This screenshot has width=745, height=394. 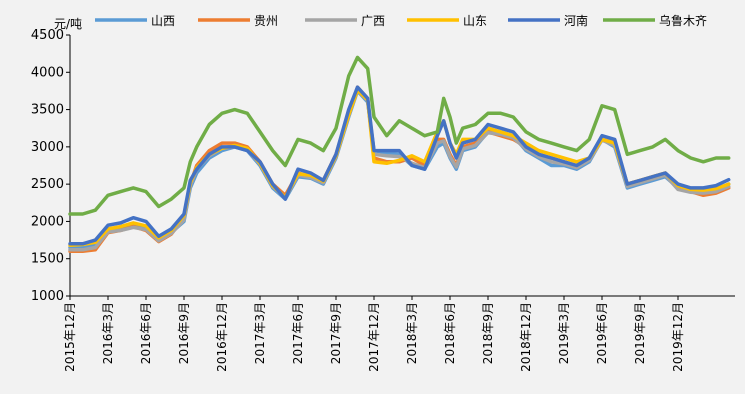 I want to click on legend-label: 山西, so click(x=163, y=21).